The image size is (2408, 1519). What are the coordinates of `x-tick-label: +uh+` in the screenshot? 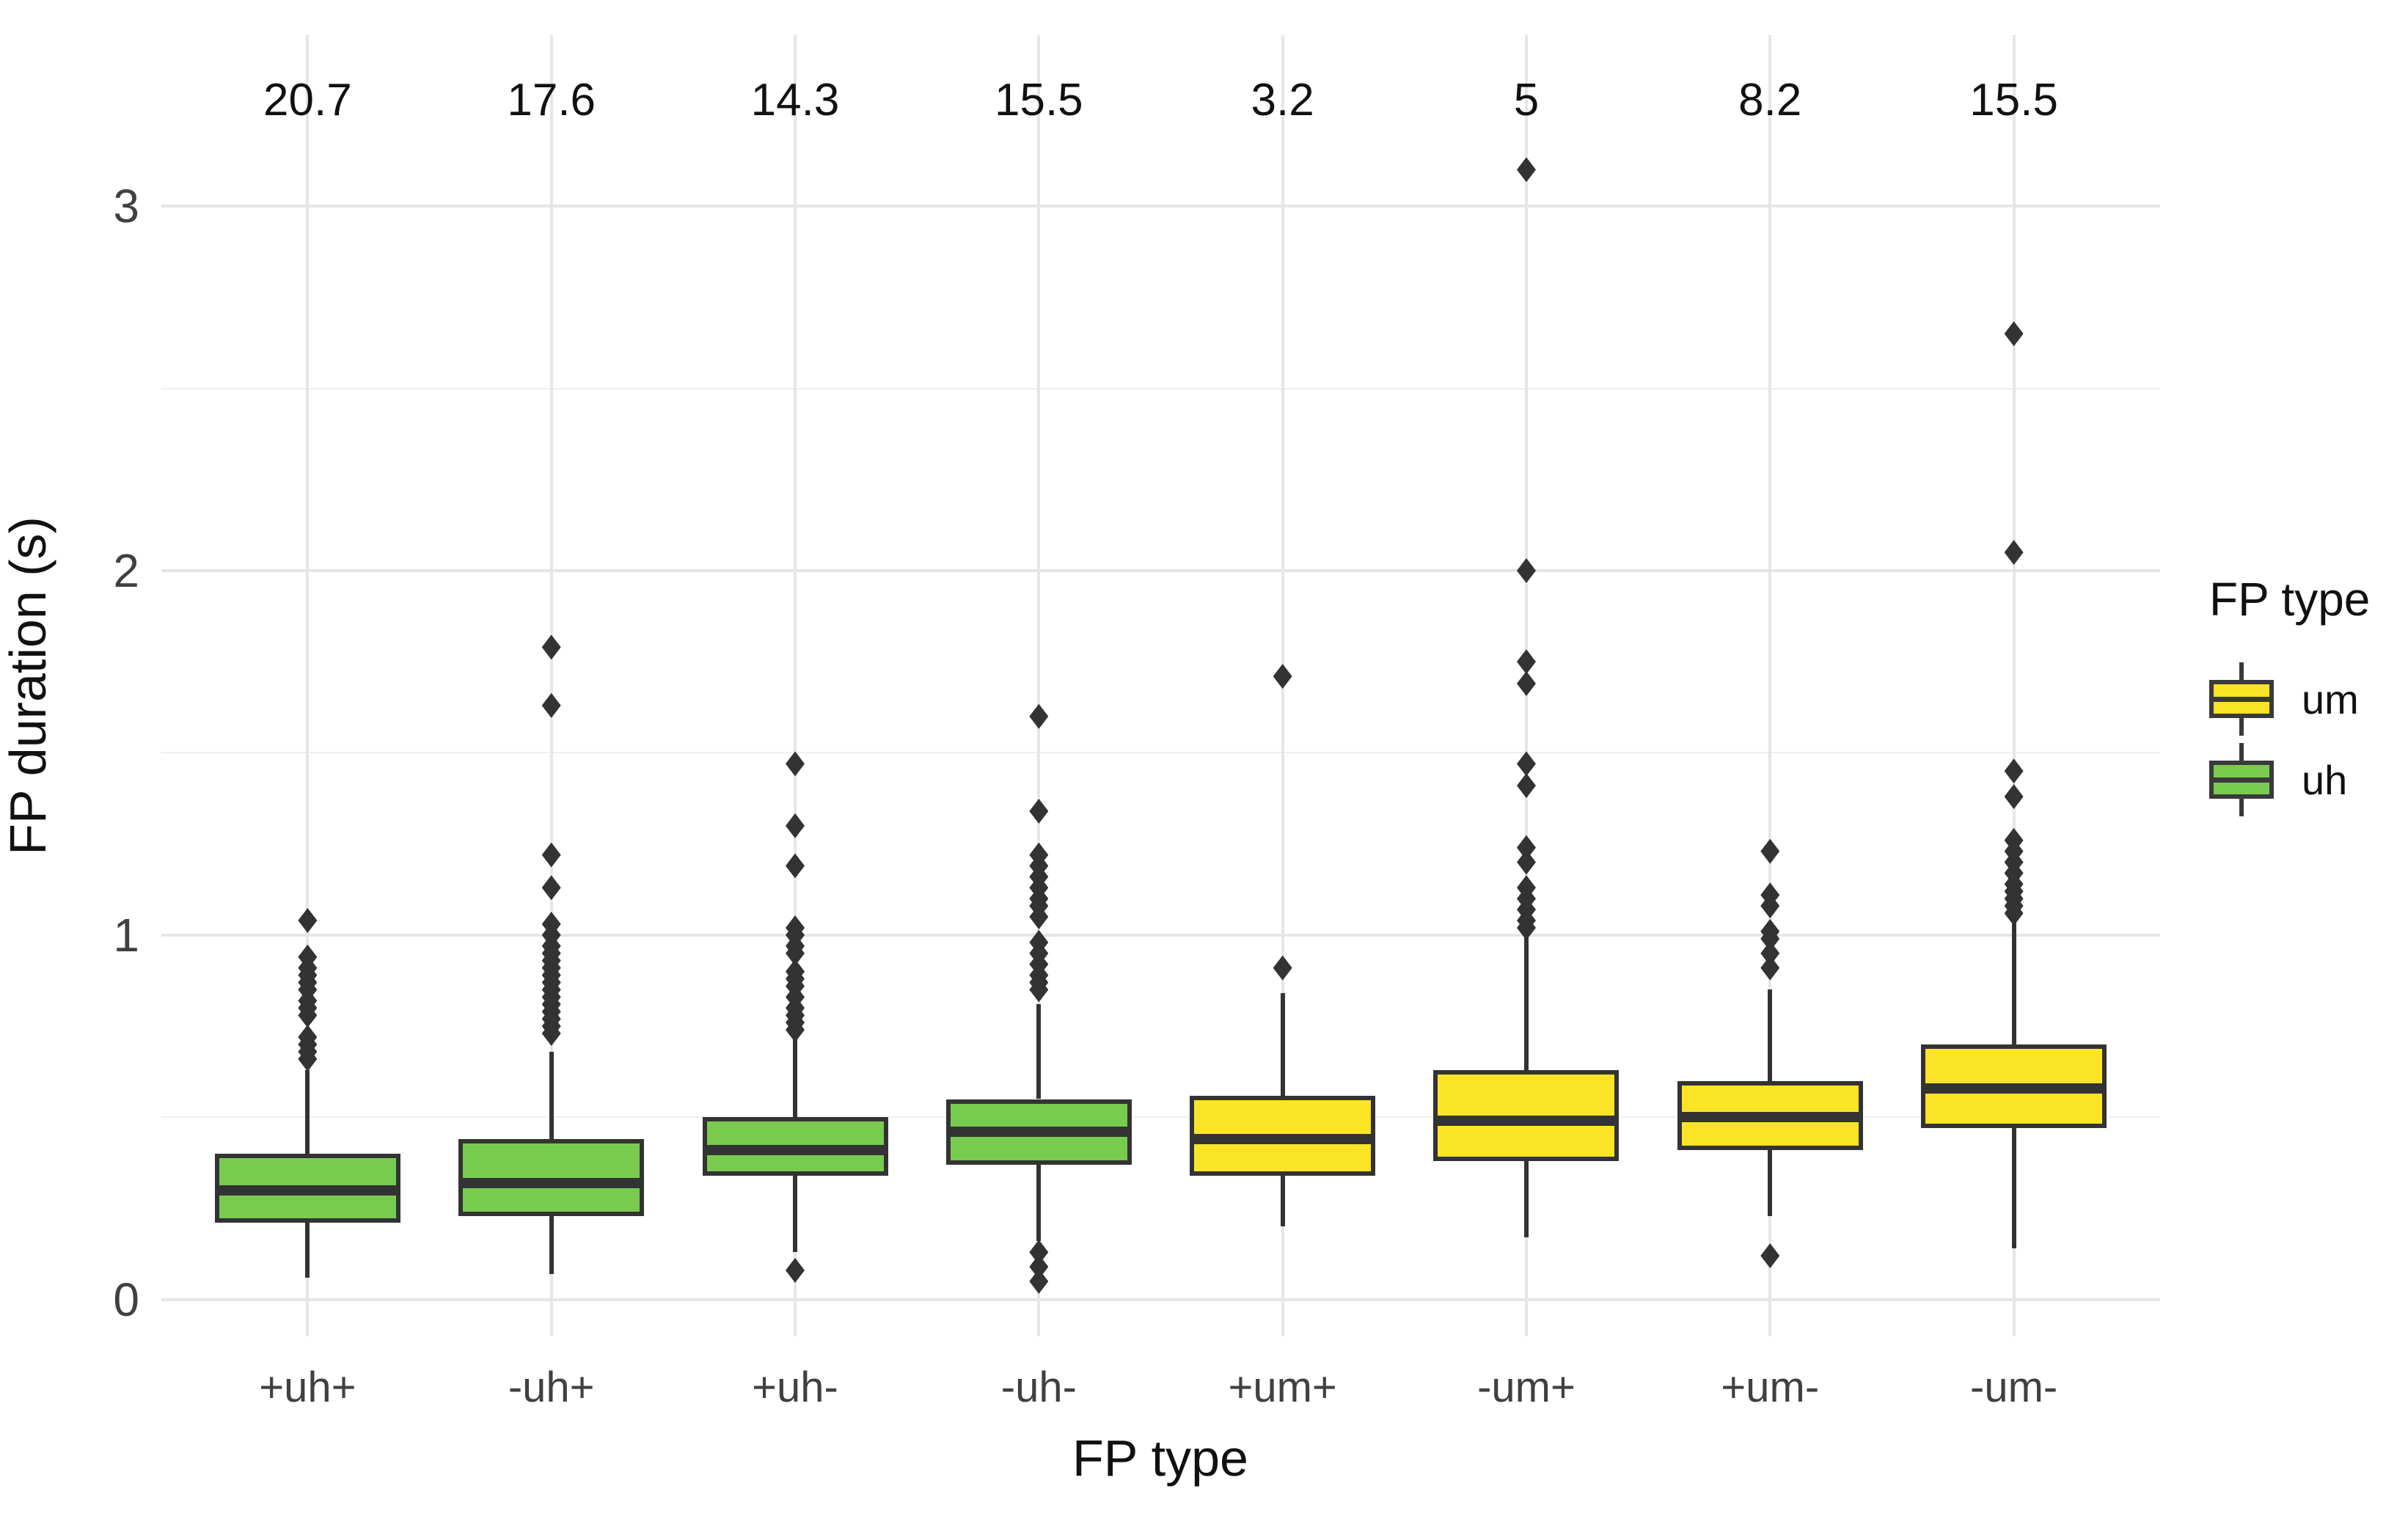 It's located at (308, 1387).